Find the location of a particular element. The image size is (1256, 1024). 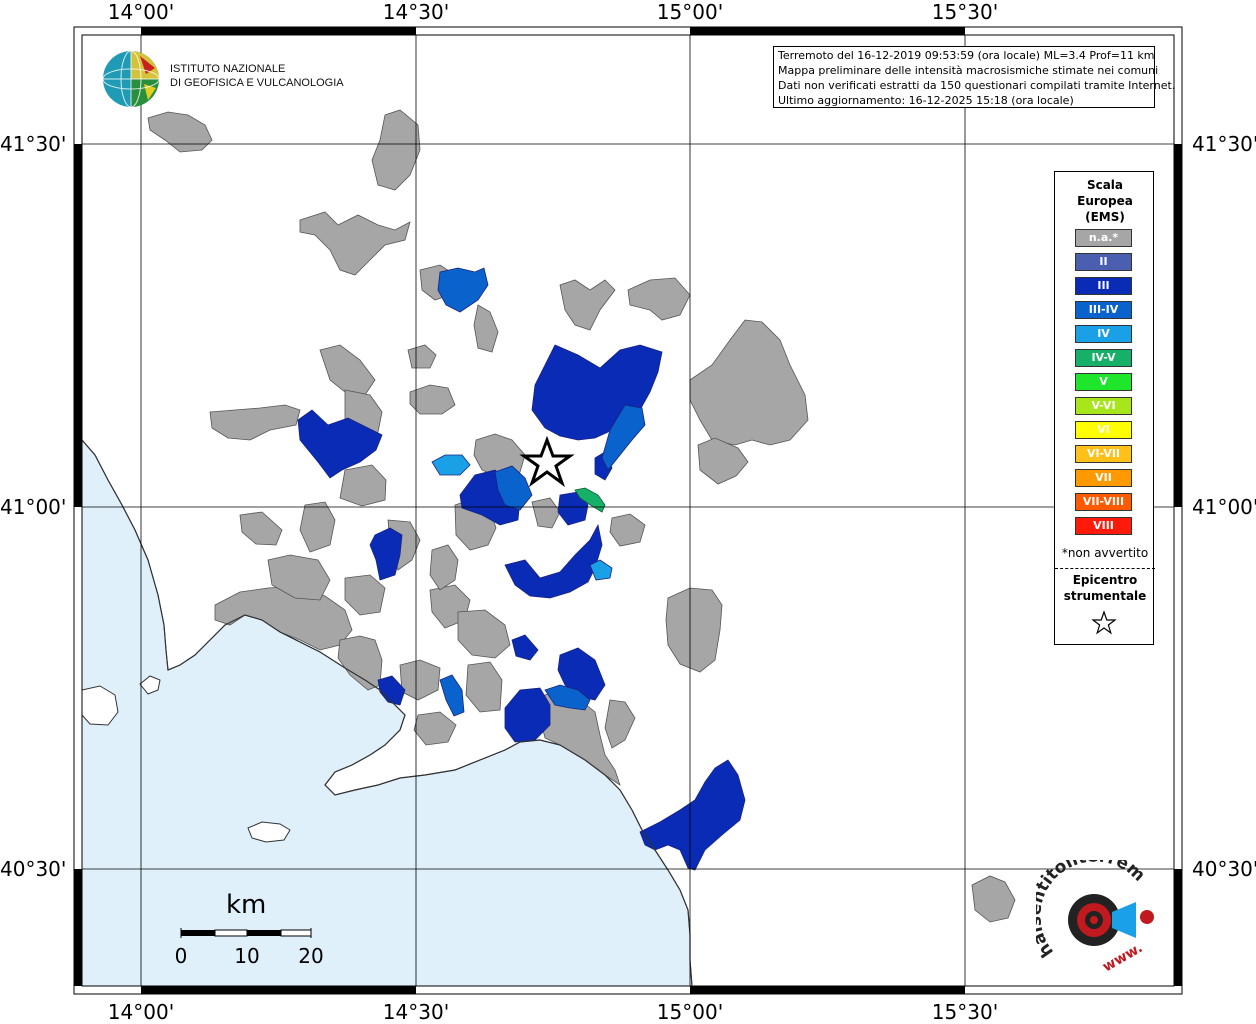

lat-tick-left: 41°30' is located at coordinates (33, 144).